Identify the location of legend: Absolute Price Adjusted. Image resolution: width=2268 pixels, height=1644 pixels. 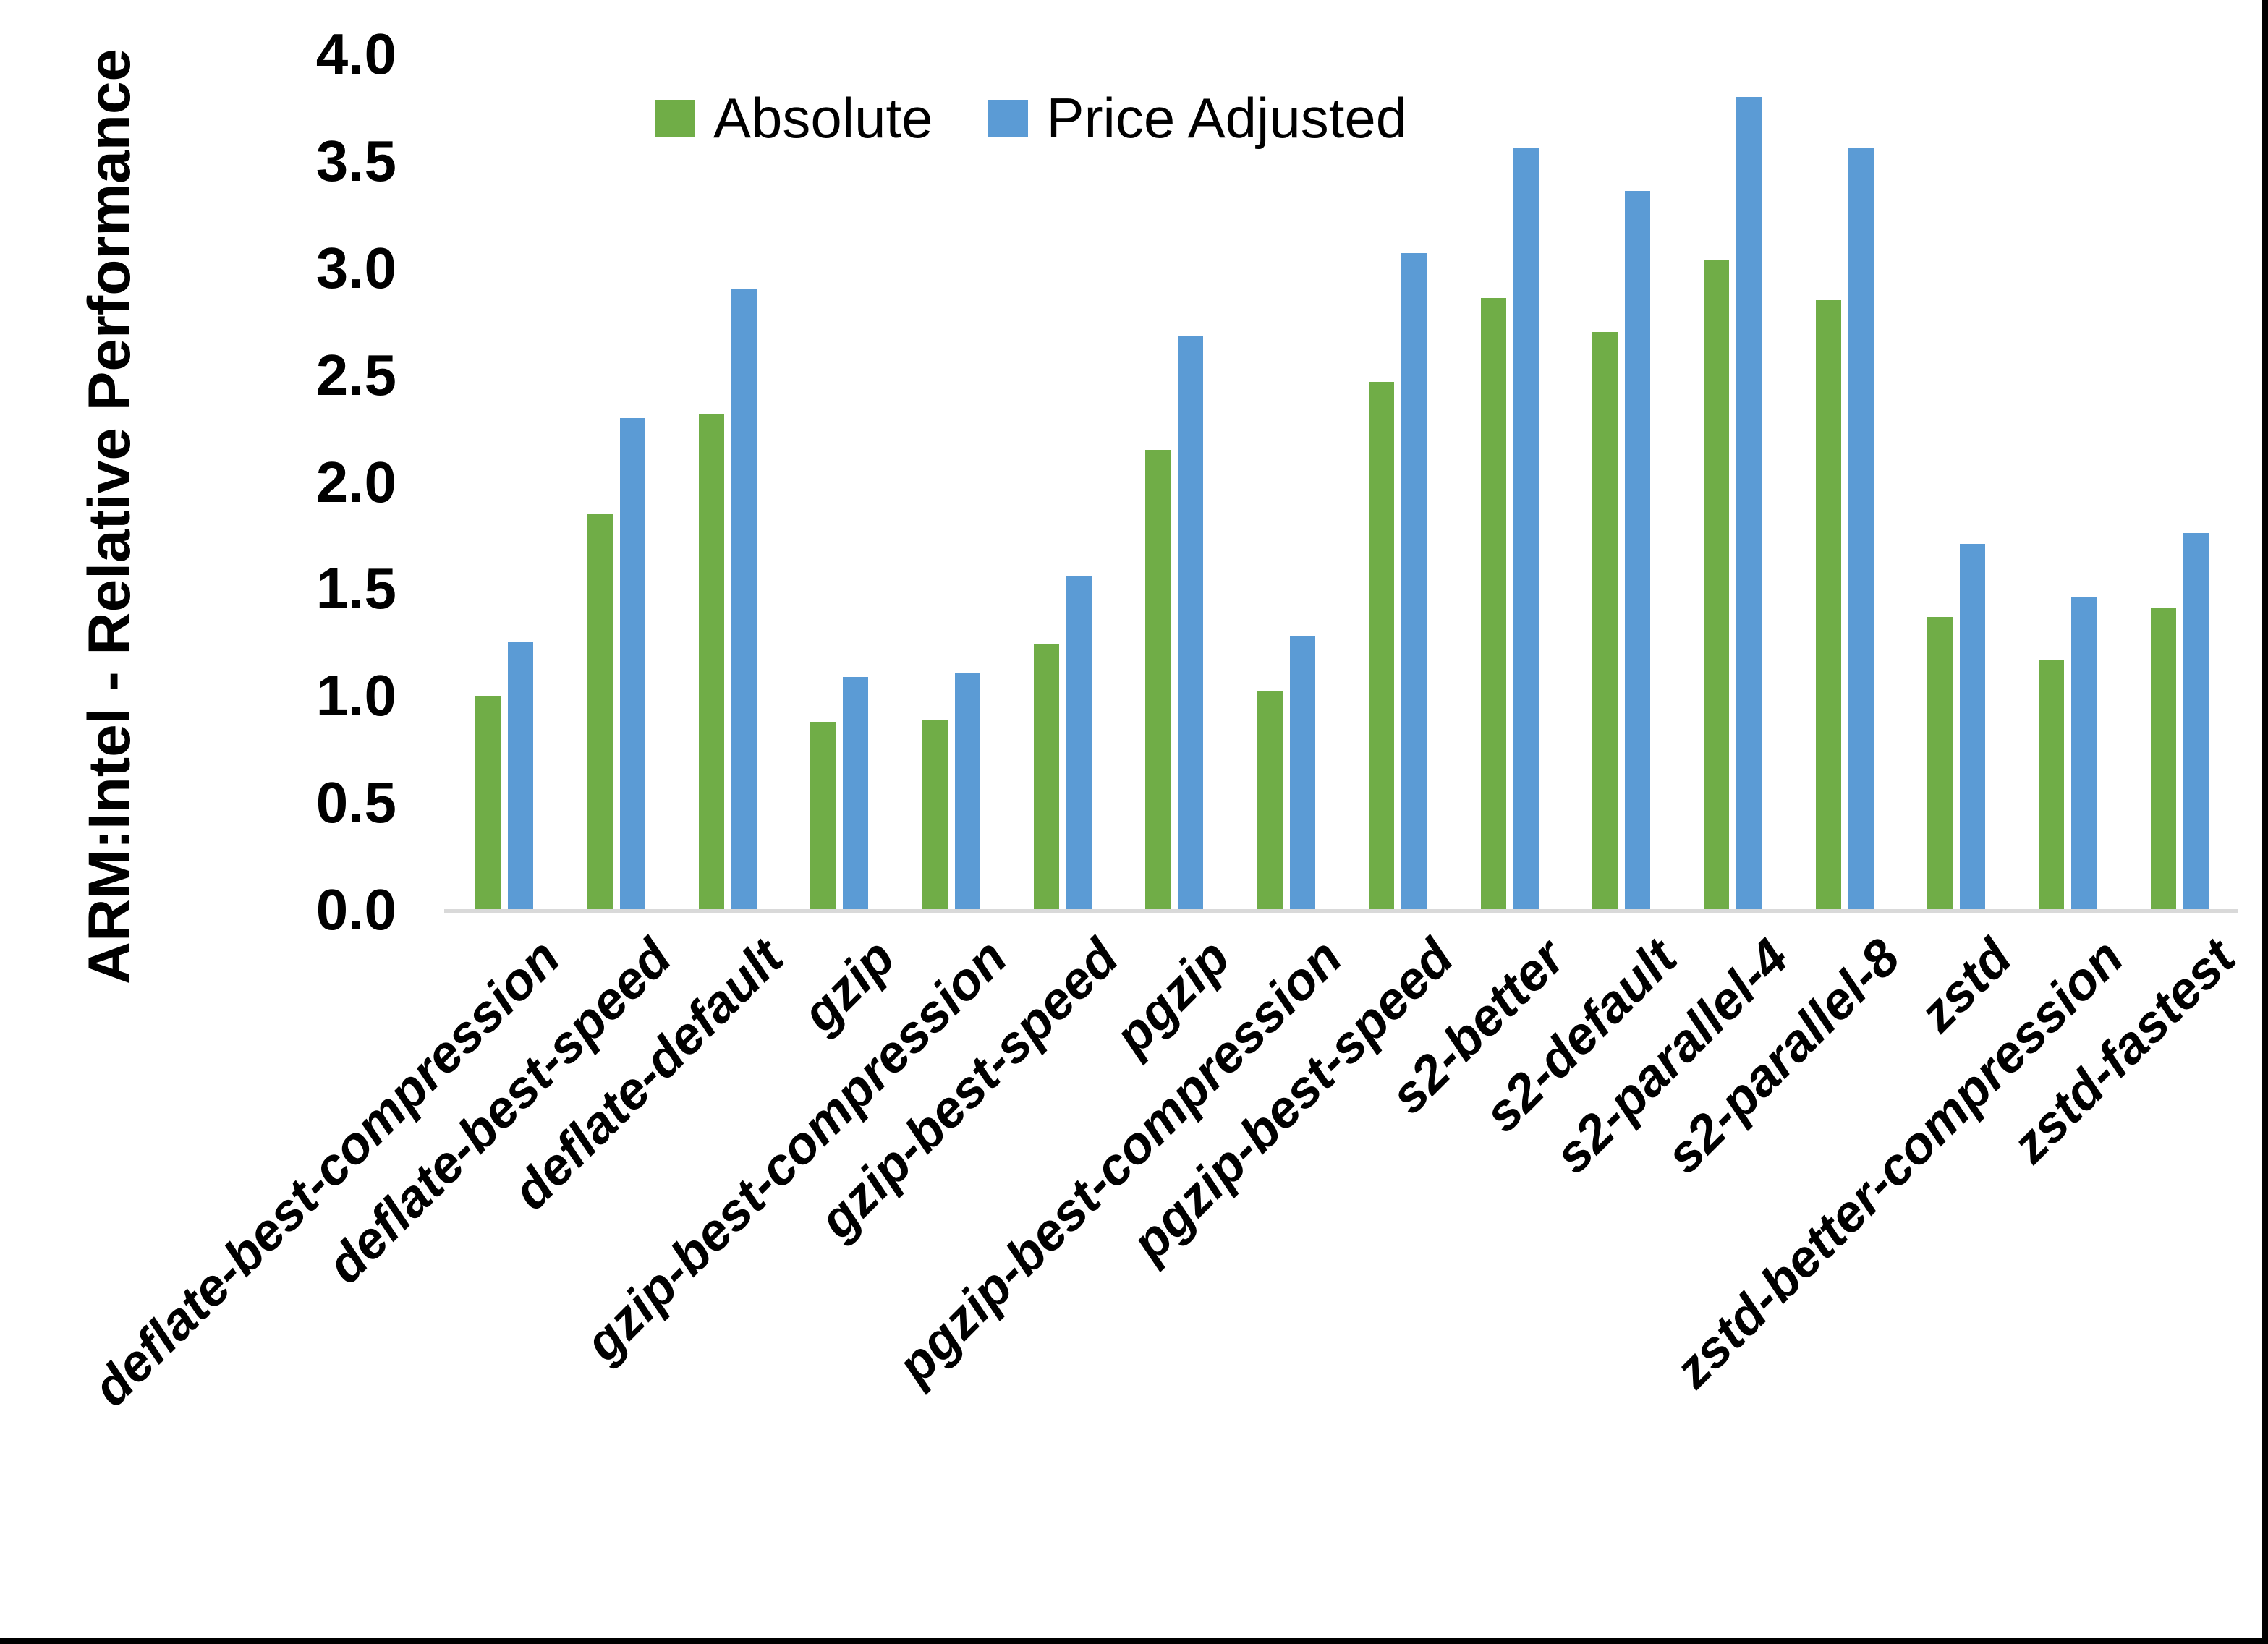
(1031, 118).